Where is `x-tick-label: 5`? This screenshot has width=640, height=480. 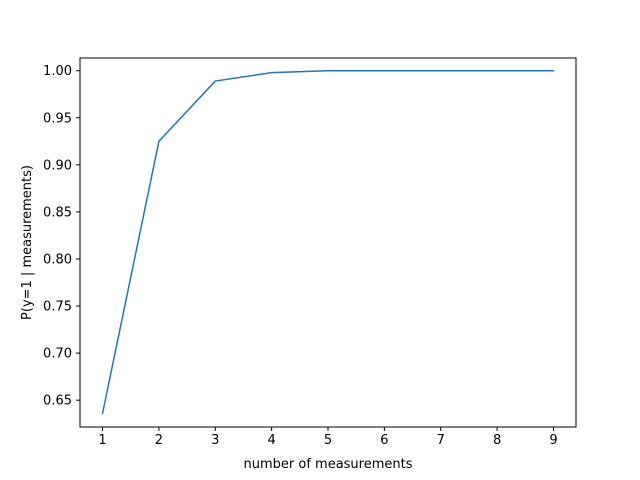
x-tick-label: 5 is located at coordinates (328, 440).